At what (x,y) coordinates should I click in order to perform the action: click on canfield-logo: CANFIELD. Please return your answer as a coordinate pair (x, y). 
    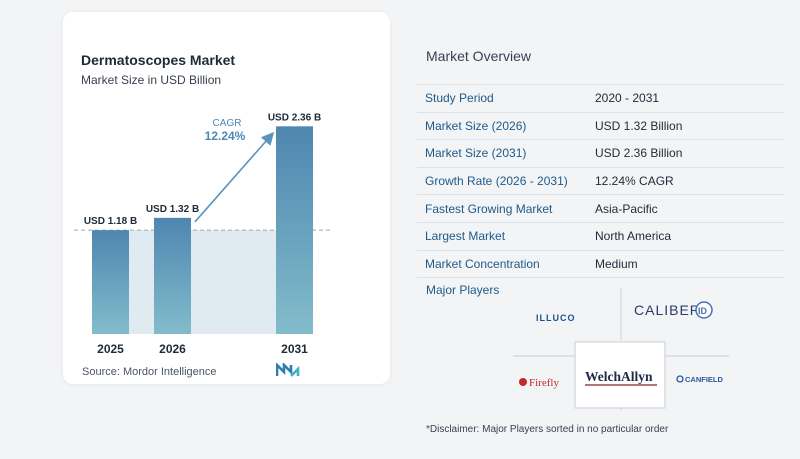
    Looking at the image, I should click on (699, 379).